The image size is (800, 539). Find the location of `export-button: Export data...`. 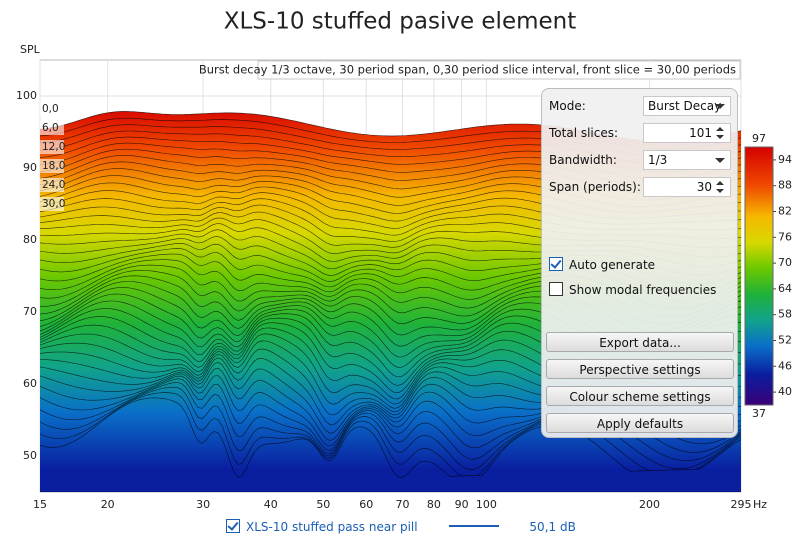

export-button: Export data... is located at coordinates (640, 342).